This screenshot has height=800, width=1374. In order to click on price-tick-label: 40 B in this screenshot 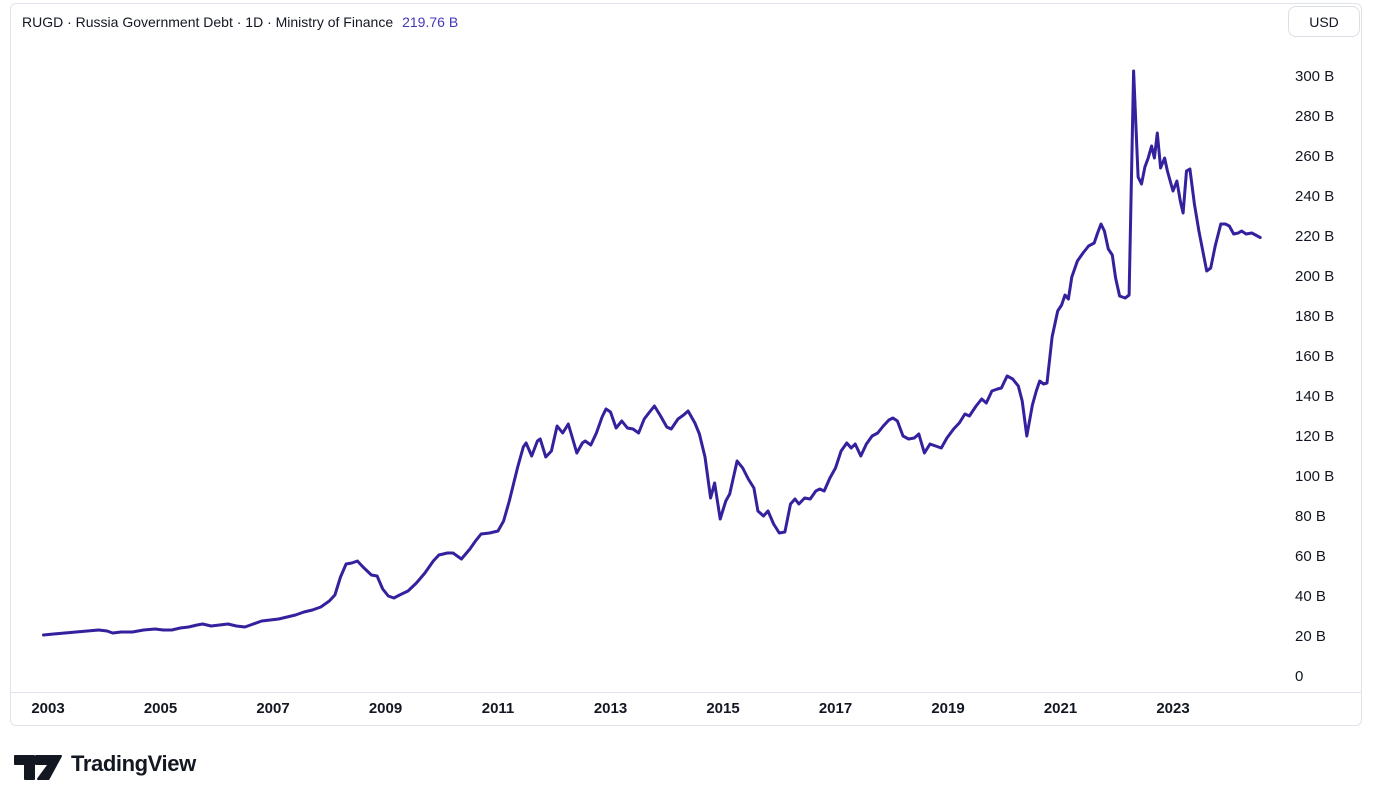, I will do `click(1310, 596)`.